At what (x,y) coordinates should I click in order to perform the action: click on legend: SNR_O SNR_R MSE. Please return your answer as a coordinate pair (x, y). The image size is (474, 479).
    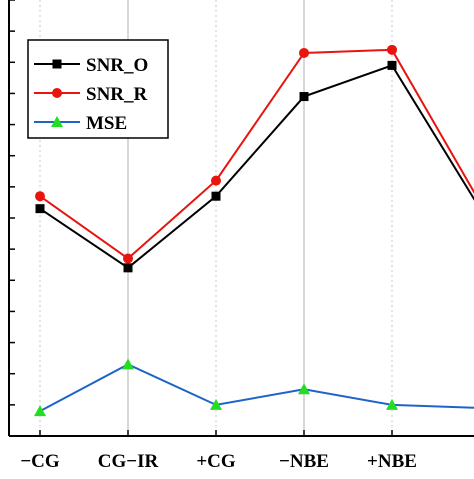
    Looking at the image, I should click on (98, 89).